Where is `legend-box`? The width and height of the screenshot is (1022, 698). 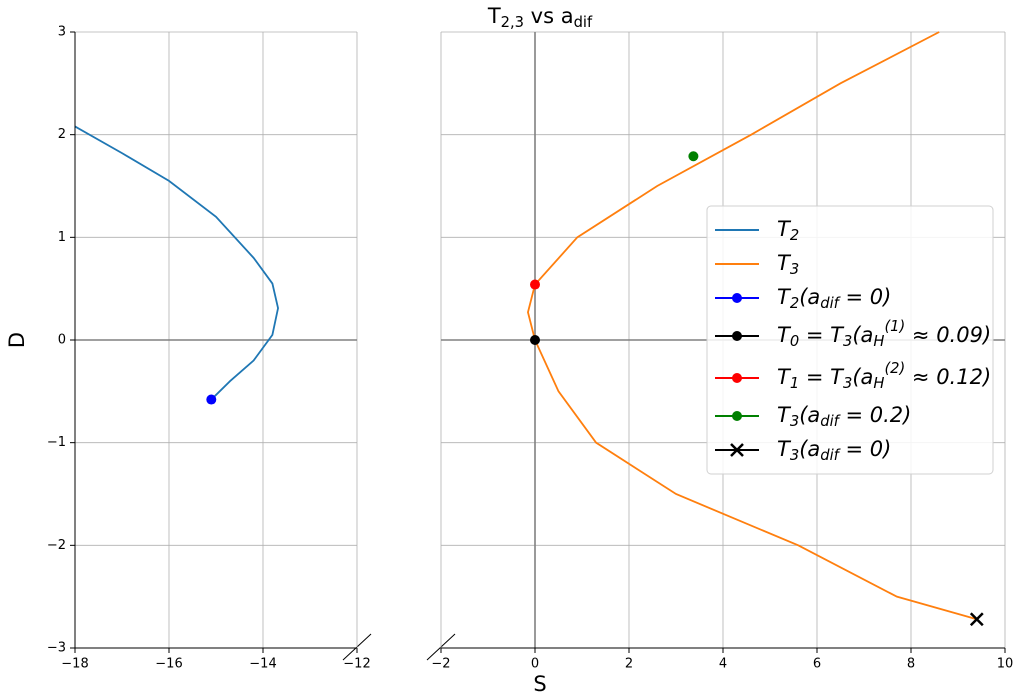
legend-box is located at coordinates (850, 340).